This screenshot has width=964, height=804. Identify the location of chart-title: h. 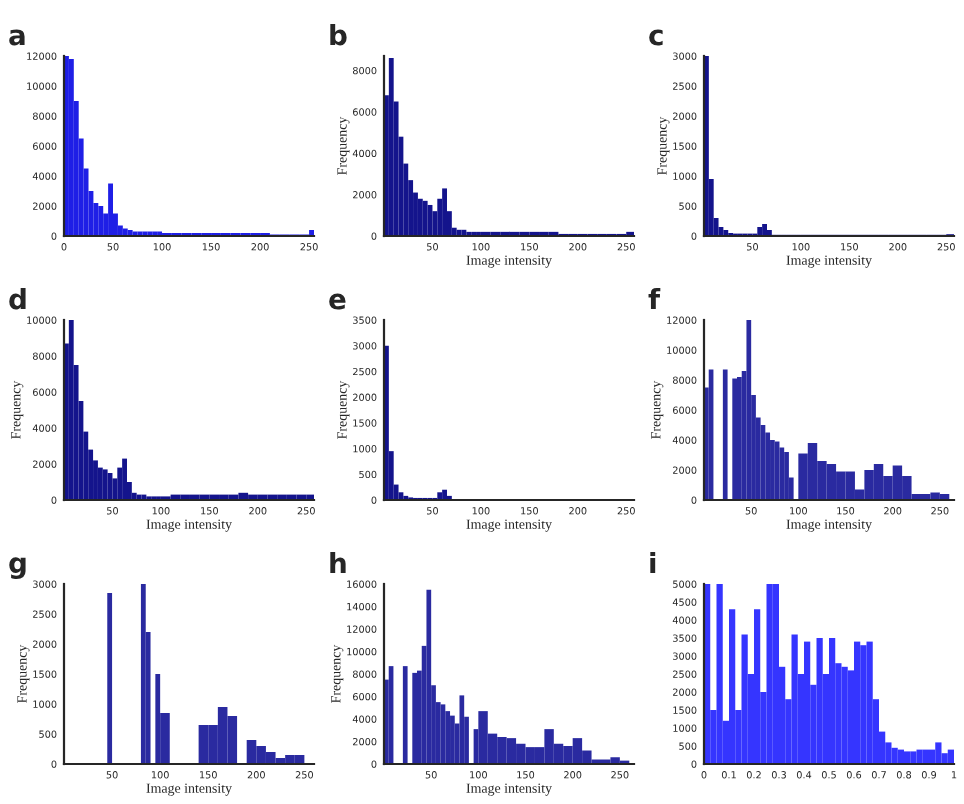
(338, 563).